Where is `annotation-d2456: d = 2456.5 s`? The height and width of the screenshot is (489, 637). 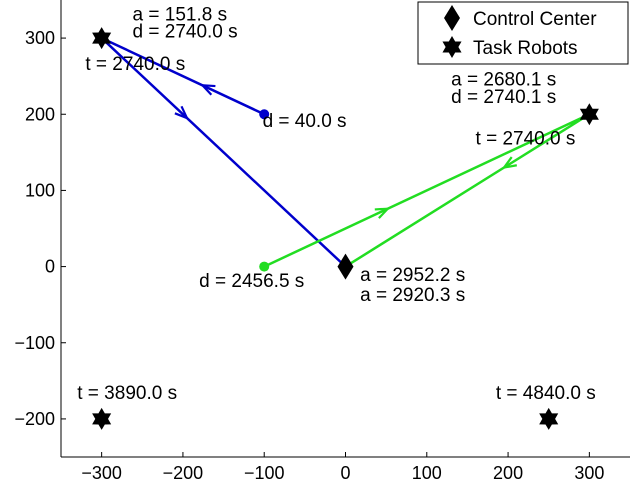 annotation-d2456: d = 2456.5 s is located at coordinates (251, 281).